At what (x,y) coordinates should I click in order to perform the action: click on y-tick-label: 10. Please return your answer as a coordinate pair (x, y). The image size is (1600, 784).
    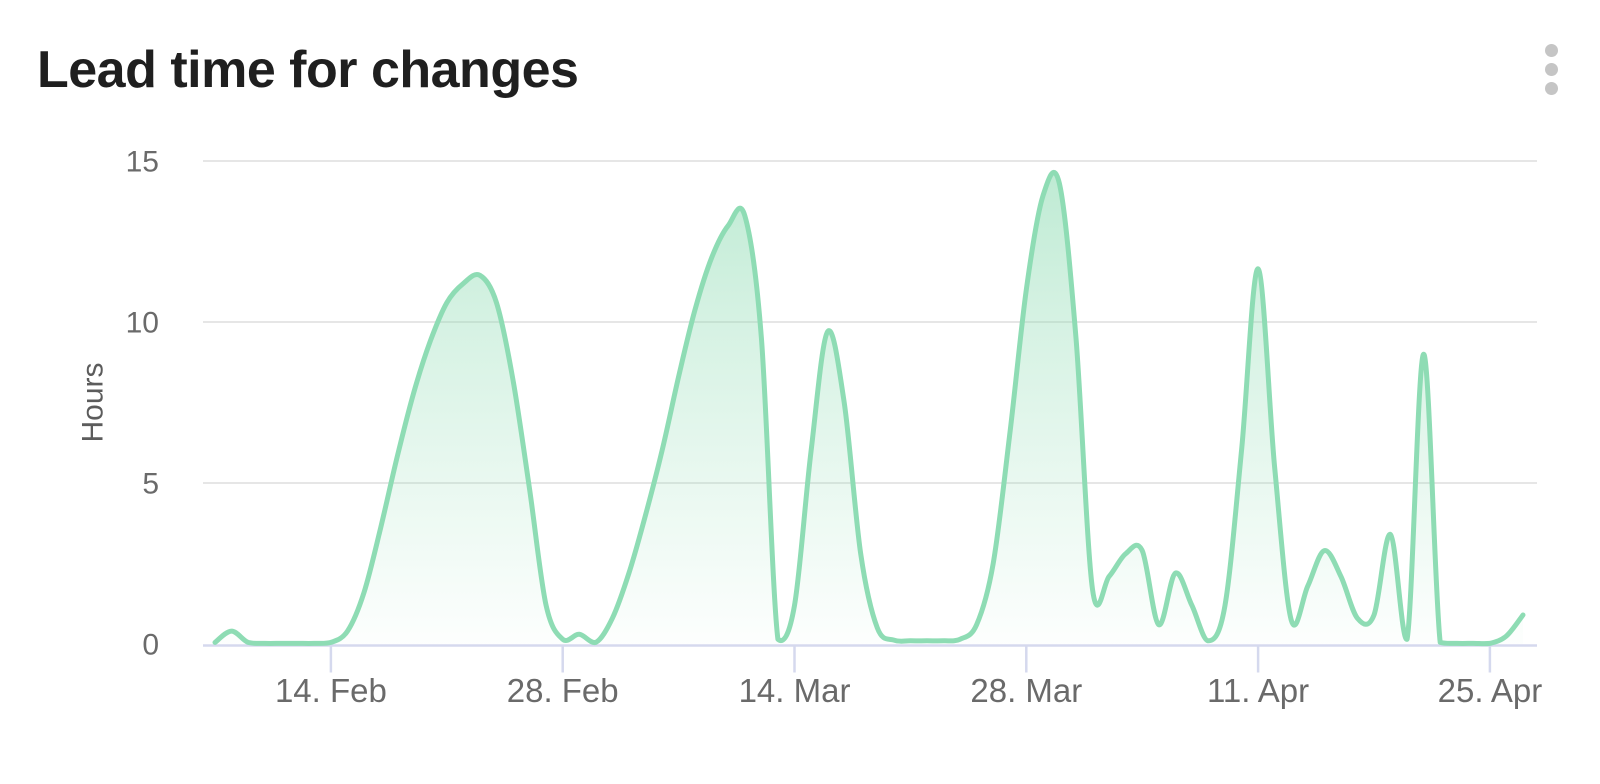
    Looking at the image, I should click on (142, 323).